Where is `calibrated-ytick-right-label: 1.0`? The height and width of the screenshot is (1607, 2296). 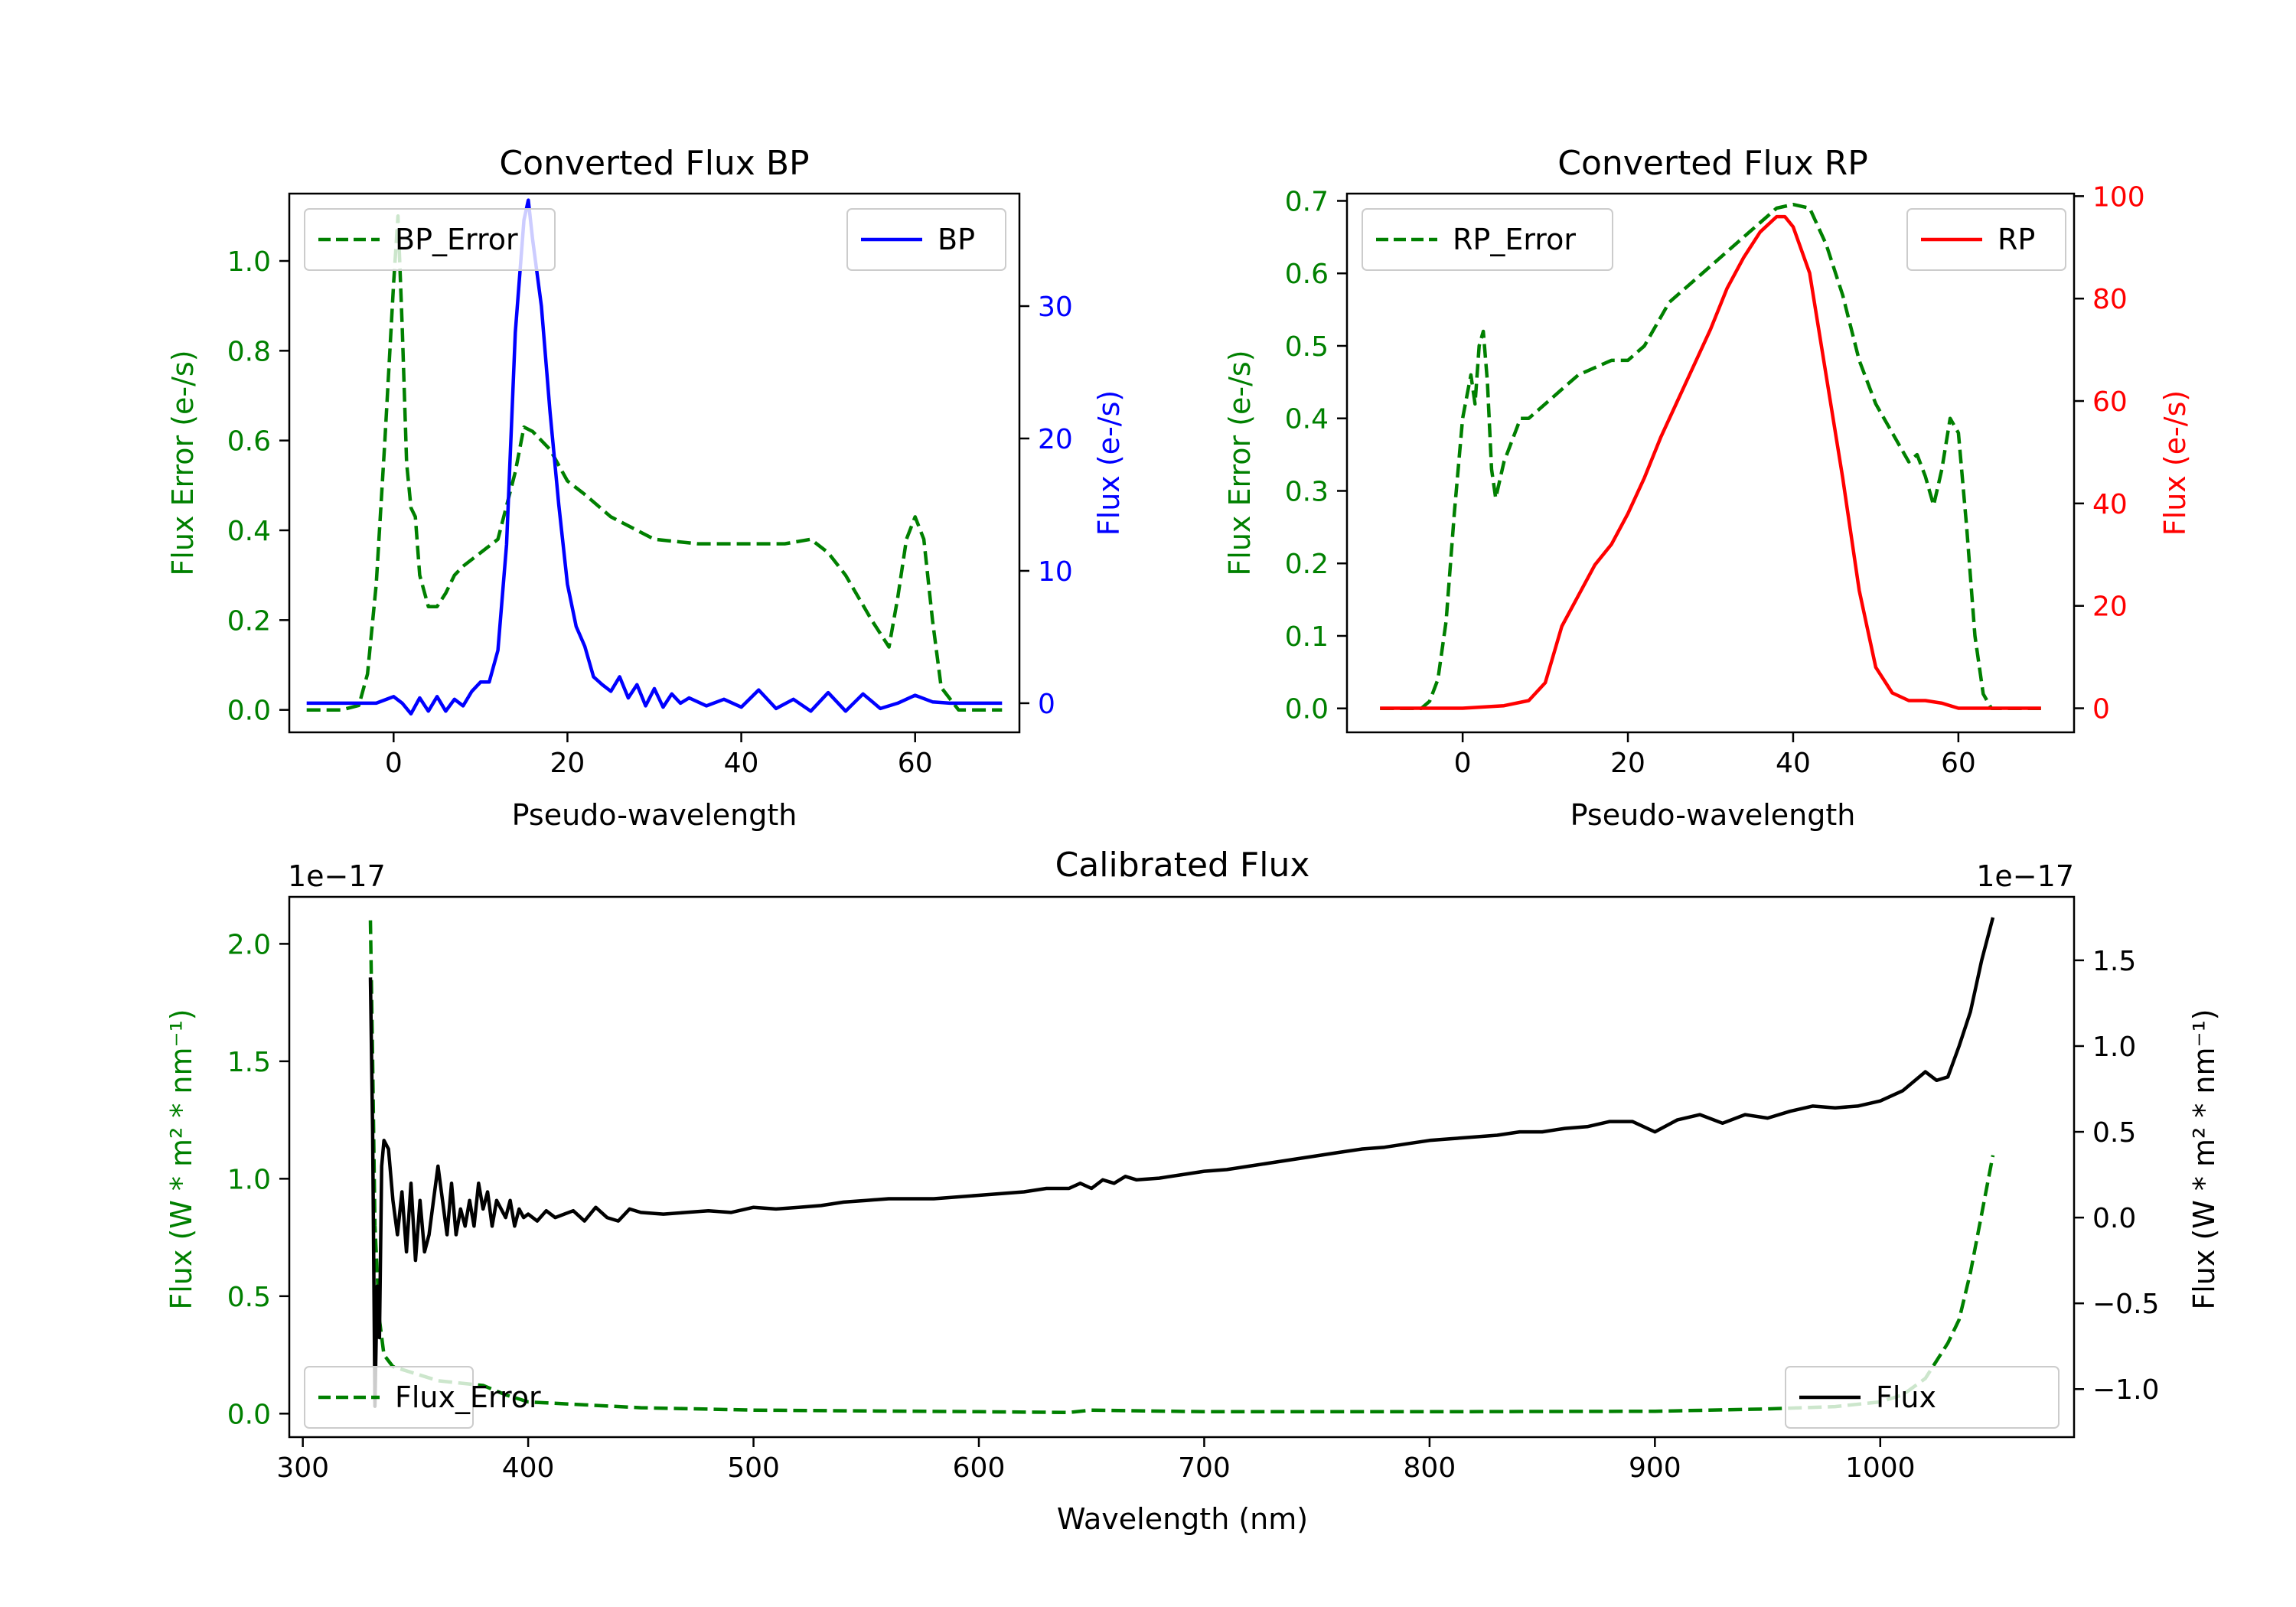
calibrated-ytick-right-label: 1.0 is located at coordinates (2114, 1047).